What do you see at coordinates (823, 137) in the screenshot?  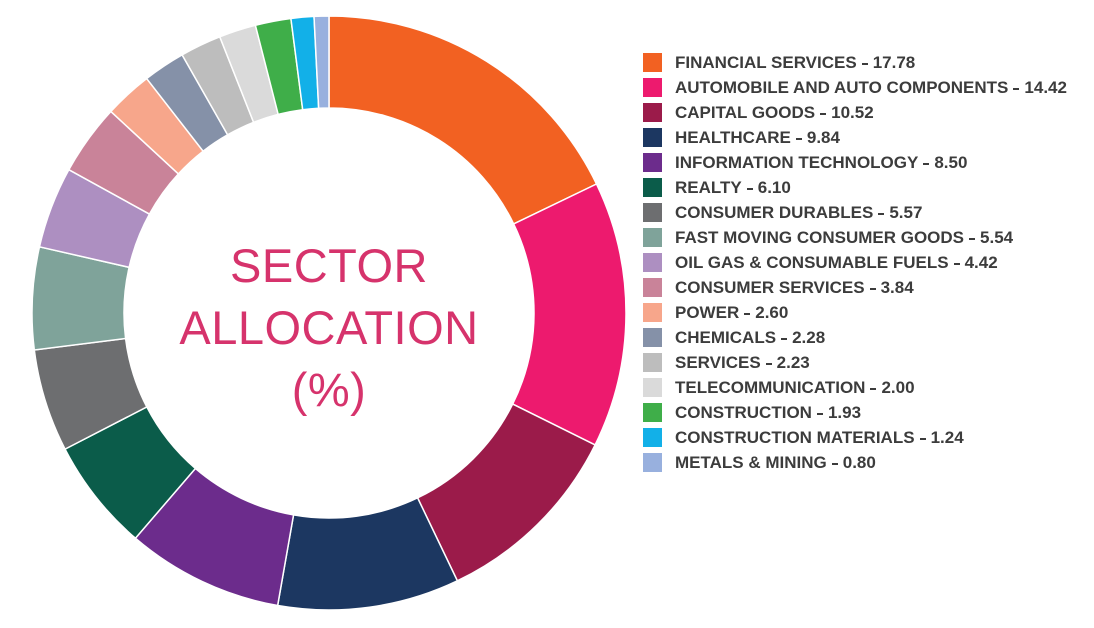 I see `legend-value: 9.84` at bounding box center [823, 137].